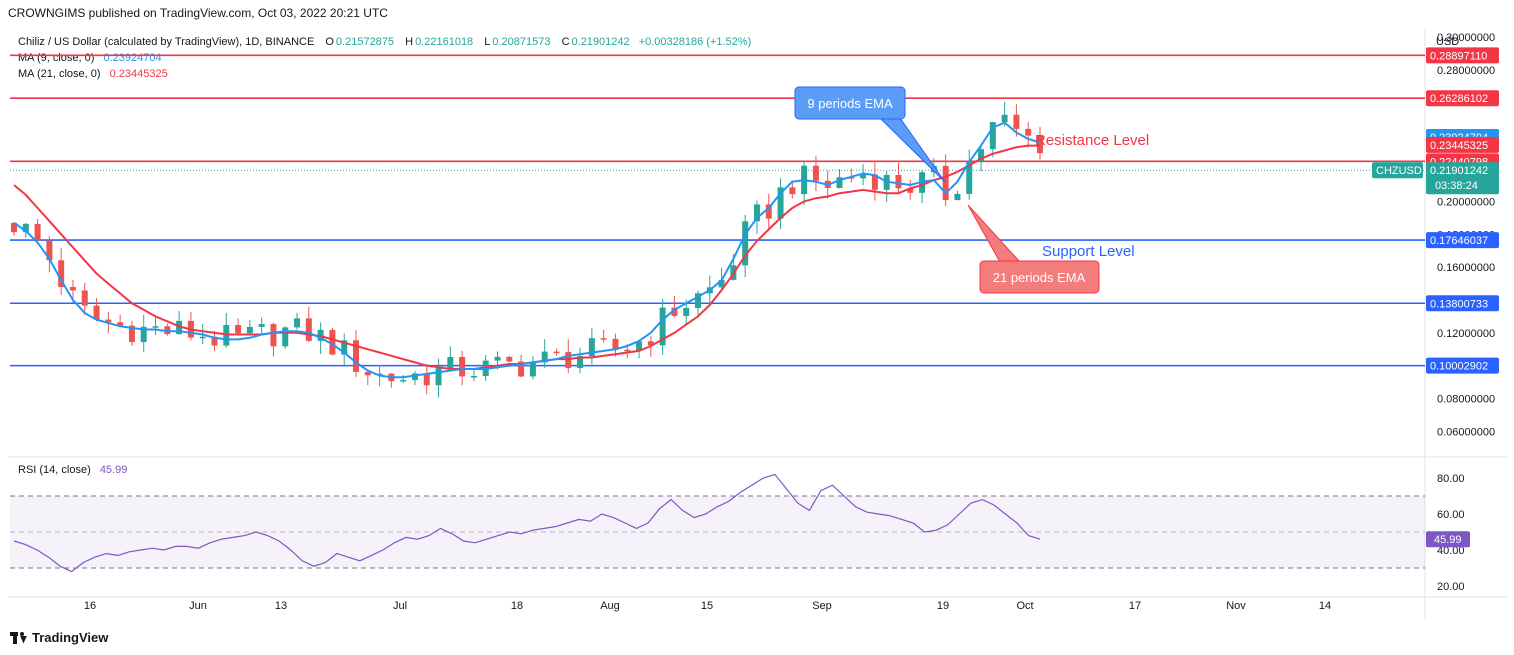 The image size is (1514, 655). Describe the element at coordinates (54, 470) in the screenshot. I see `rsi-label: RSI (14, close)` at that location.